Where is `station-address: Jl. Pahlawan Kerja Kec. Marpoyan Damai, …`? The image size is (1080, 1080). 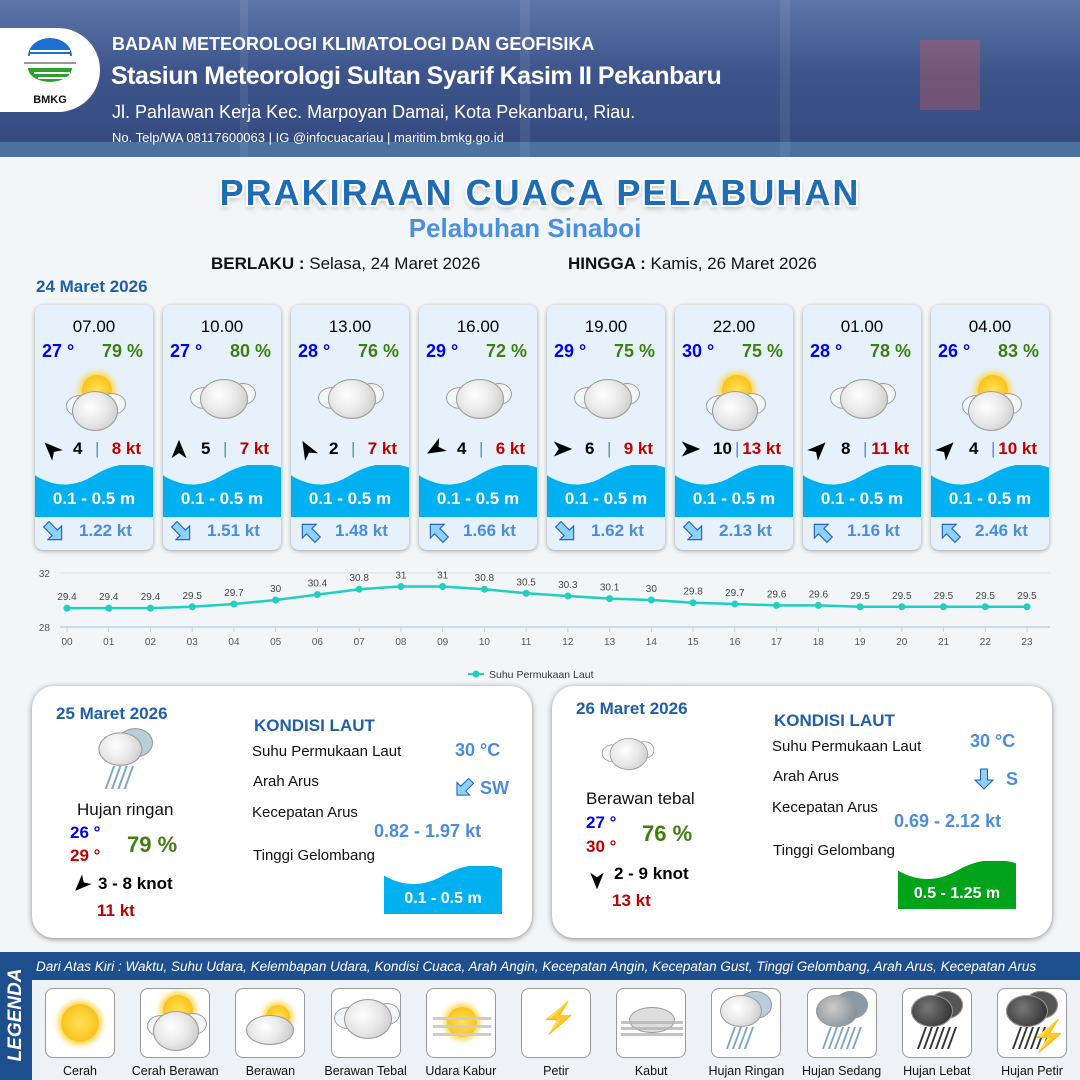 station-address: Jl. Pahlawan Kerja Kec. Marpoyan Damai, … is located at coordinates (374, 112).